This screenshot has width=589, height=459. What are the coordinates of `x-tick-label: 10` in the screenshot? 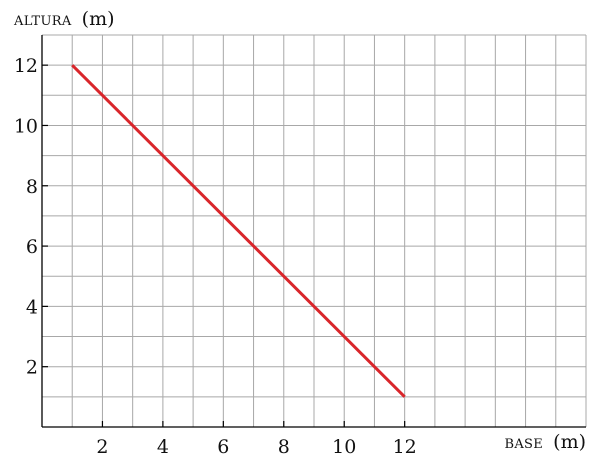 It's located at (344, 447).